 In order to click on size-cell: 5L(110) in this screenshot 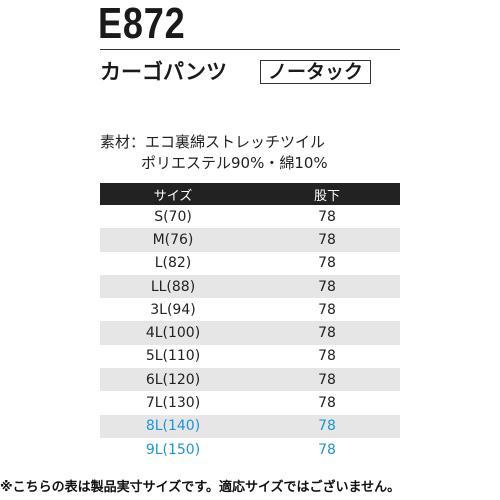, I will do `click(173, 356)`.